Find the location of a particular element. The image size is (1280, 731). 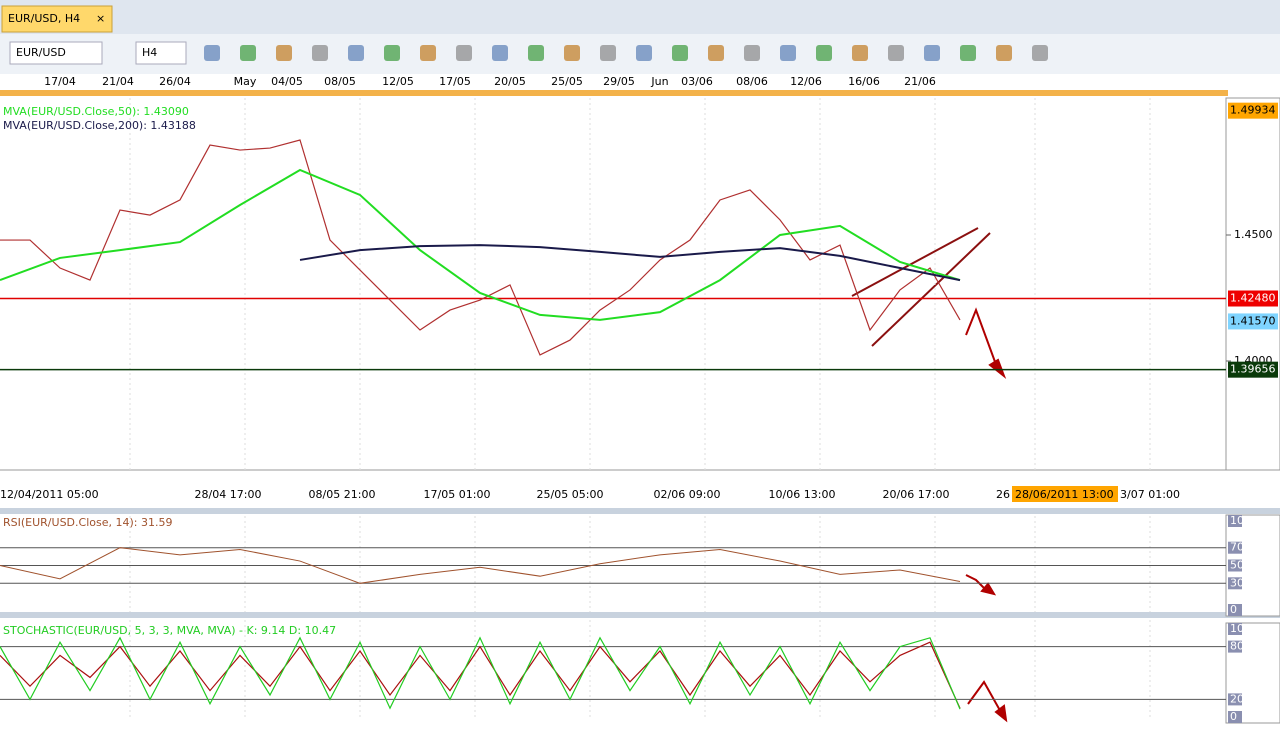

date-markers is located at coordinates (614, 93).